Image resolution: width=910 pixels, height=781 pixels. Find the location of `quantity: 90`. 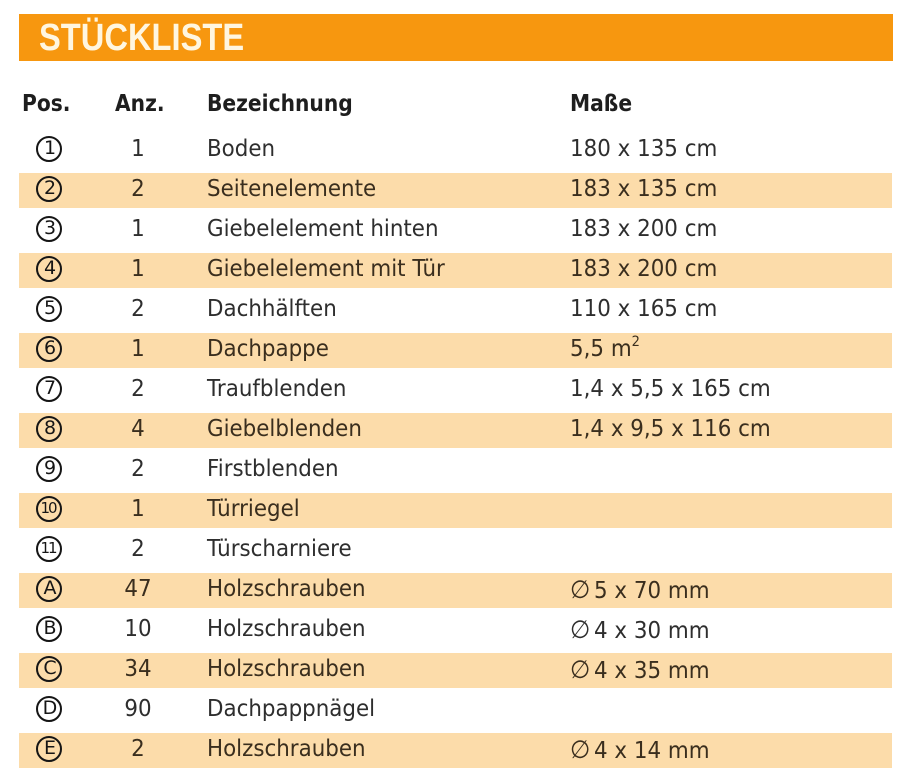

quantity: 90 is located at coordinates (138, 709).